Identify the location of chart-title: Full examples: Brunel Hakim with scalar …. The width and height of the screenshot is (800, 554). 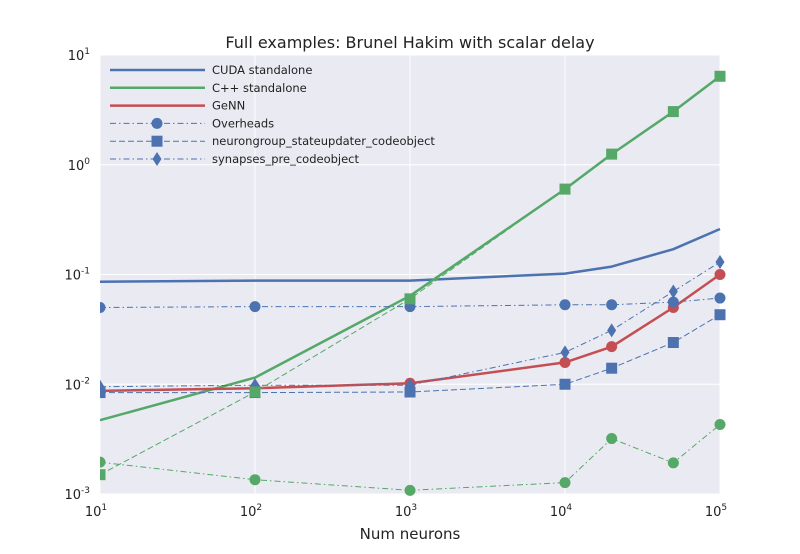
(409, 42).